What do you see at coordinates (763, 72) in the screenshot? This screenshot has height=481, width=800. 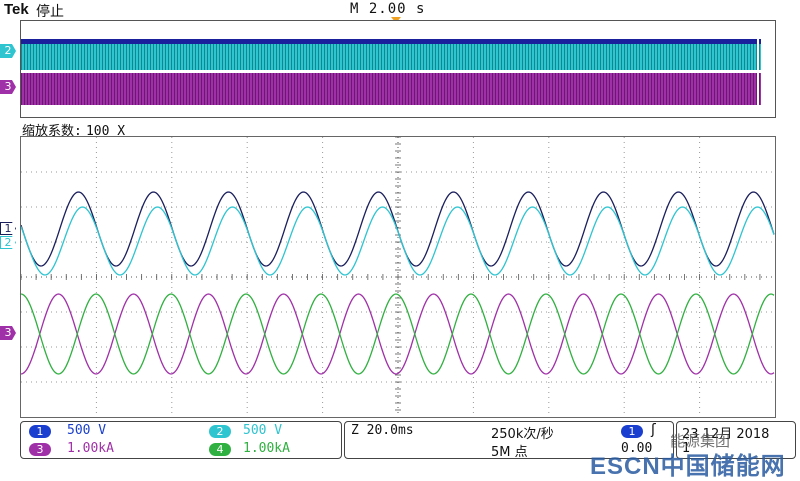 I see `zoom-box-right-edge` at bounding box center [763, 72].